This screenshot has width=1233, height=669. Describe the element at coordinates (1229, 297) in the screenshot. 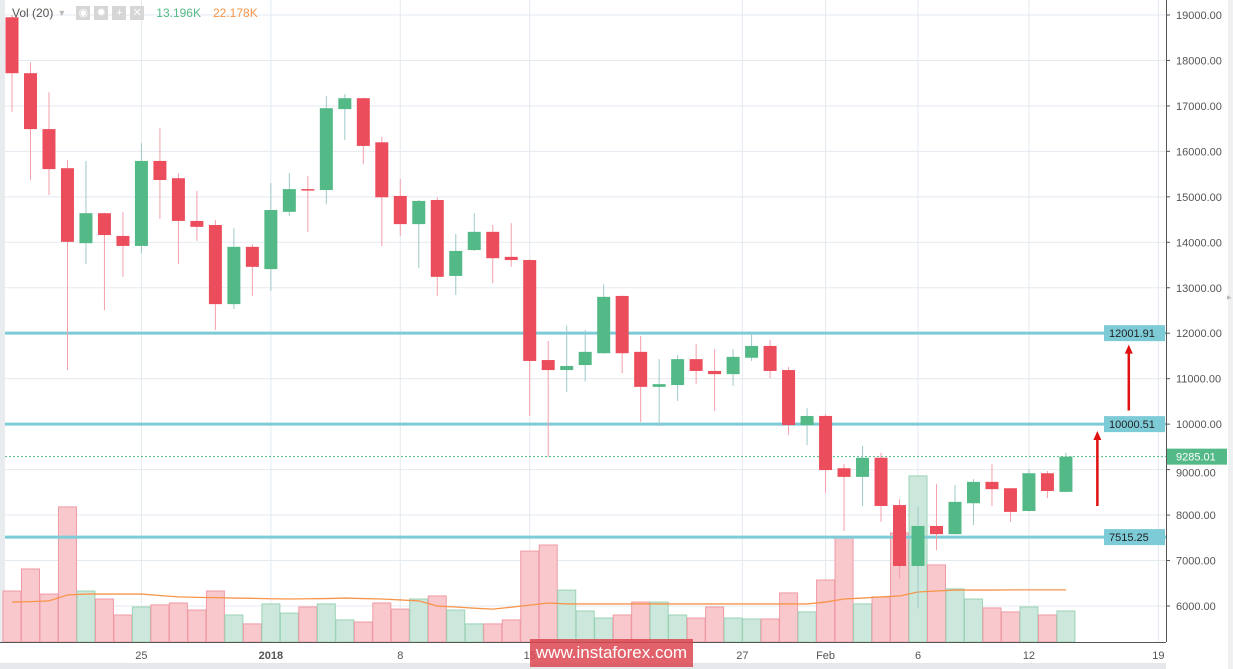

I see `collapse-arrow-icon: ▸` at that location.